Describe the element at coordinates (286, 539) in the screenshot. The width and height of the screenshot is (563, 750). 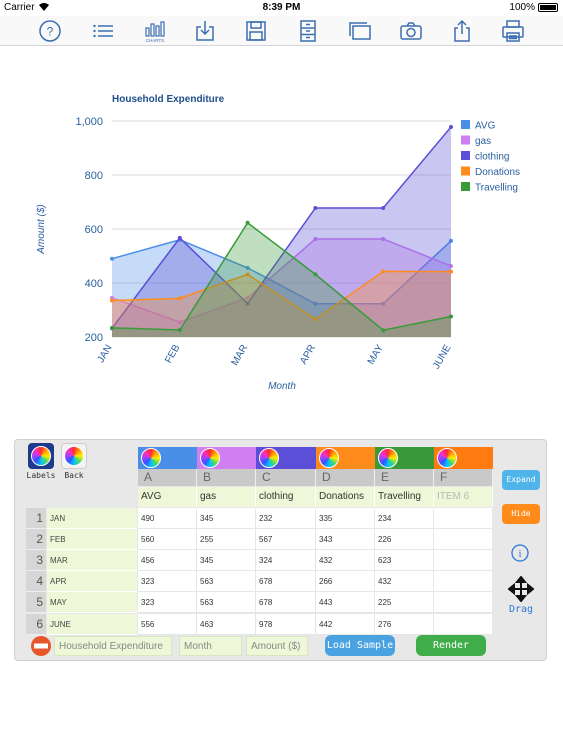
I see `table-cell: 567` at that location.